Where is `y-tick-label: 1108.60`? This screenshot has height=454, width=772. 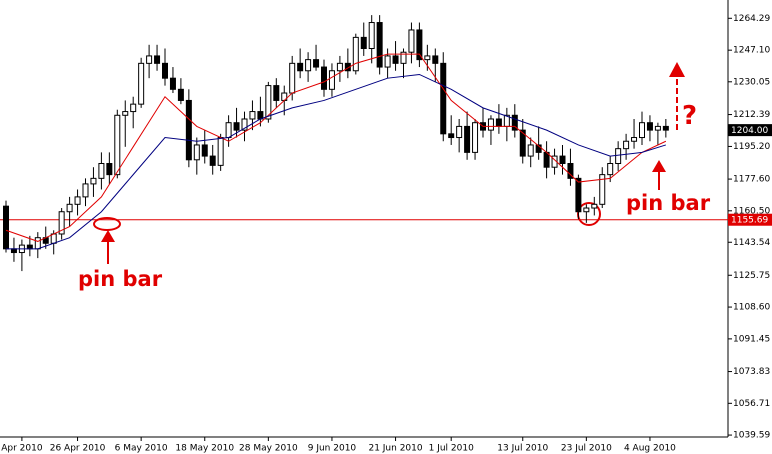
y-tick-label: 1108.60 is located at coordinates (751, 308).